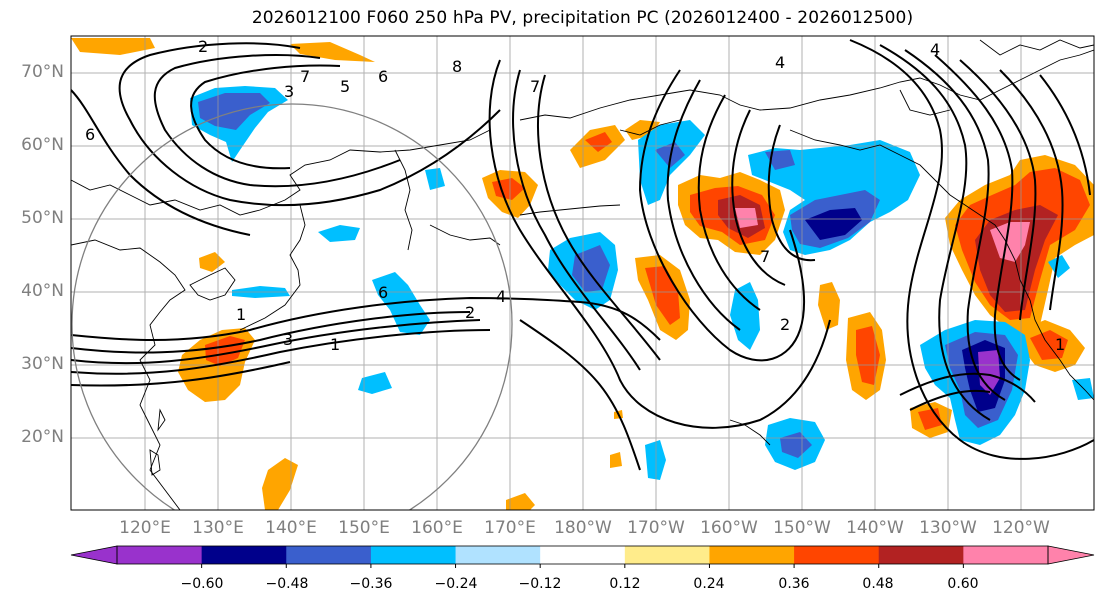 The image size is (1105, 604). What do you see at coordinates (729, 528) in the screenshot?
I see `lon-tick-label: 160°W` at bounding box center [729, 528].